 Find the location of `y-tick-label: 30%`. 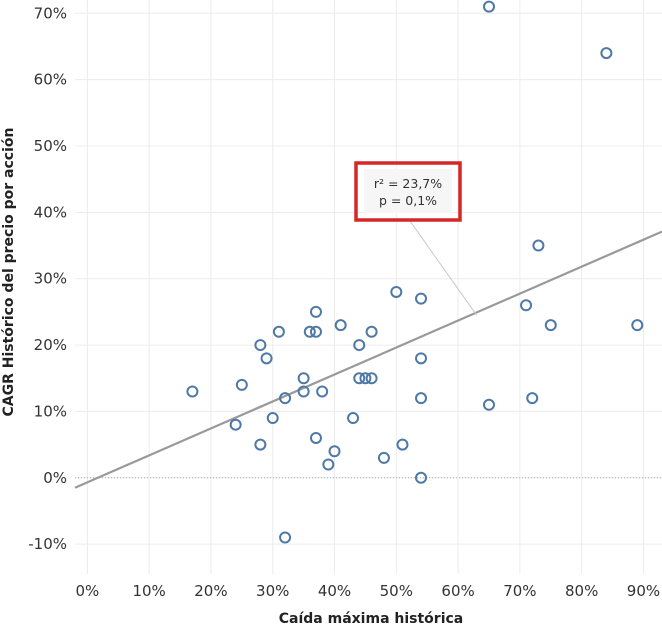

y-tick-label: 30% is located at coordinates (50, 279).